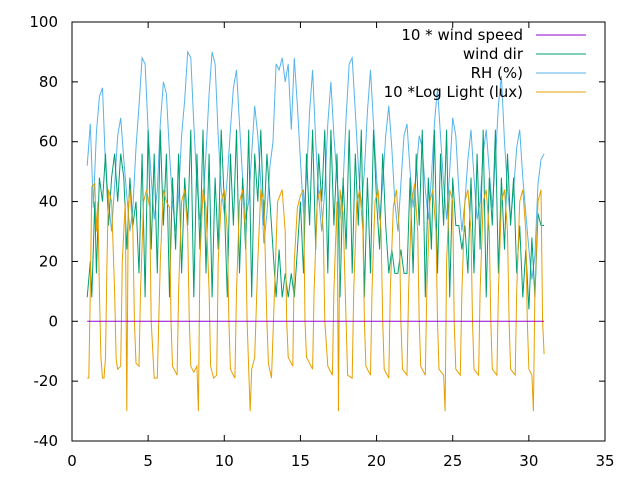 This screenshot has height=480, width=640. I want to click on y-tick-label: -20, so click(46, 381).